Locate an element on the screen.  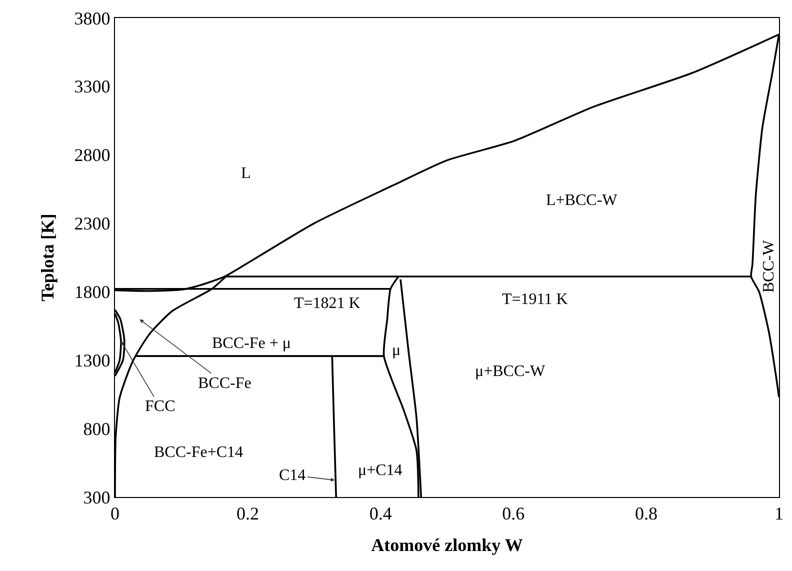
annotation: T=1911 K is located at coordinates (535, 299).